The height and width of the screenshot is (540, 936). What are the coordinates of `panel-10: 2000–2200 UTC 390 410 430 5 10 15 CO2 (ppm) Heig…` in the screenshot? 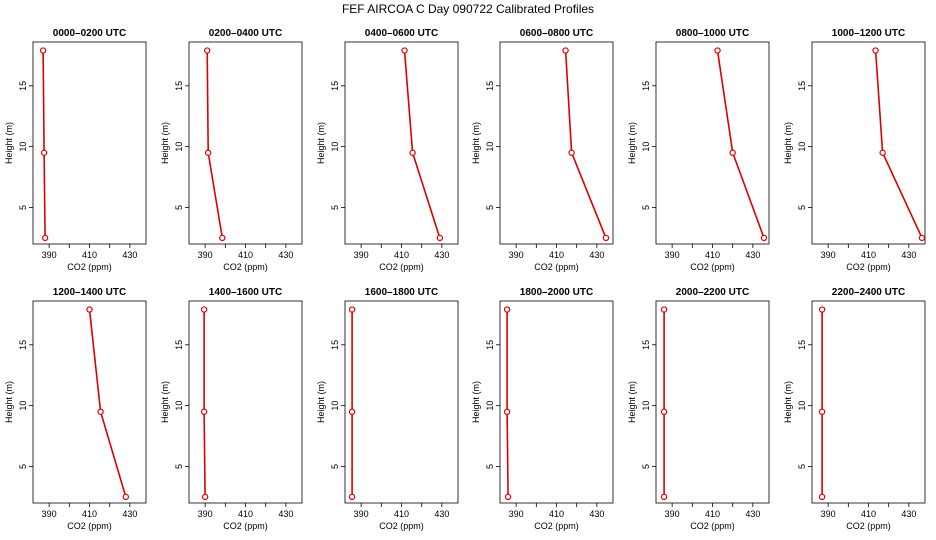 It's located at (698, 409).